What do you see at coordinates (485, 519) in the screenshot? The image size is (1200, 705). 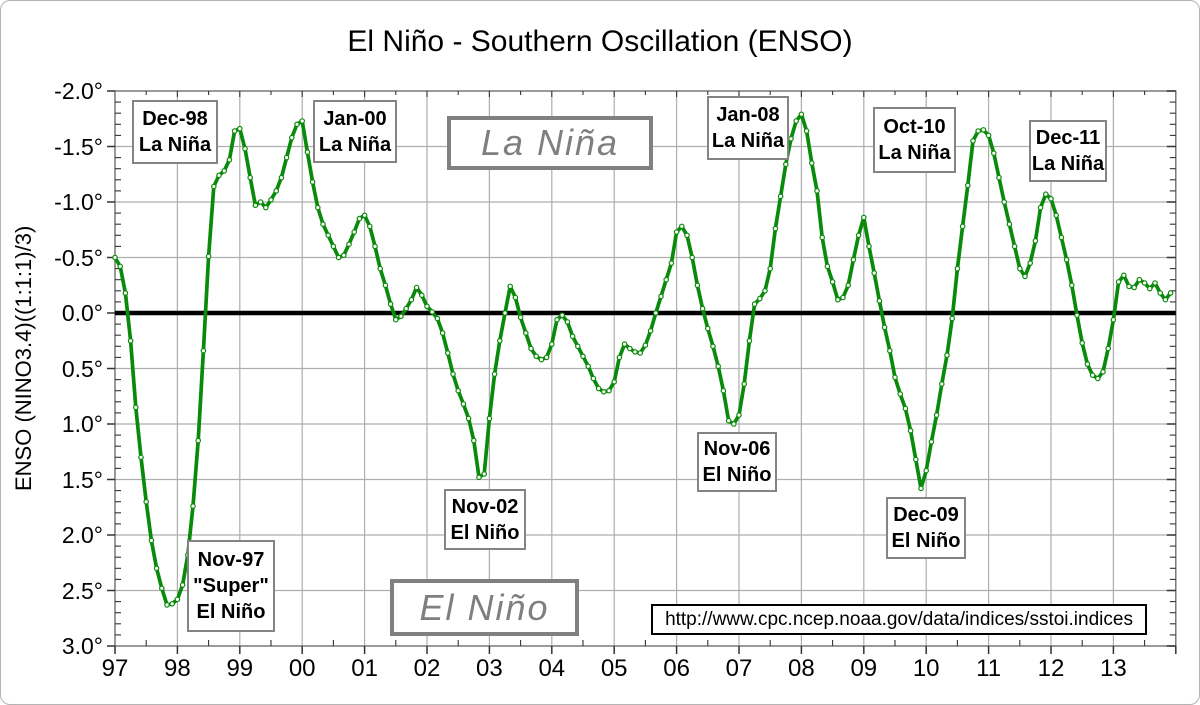 I see `annotation-box-nov02: Nov-02 El Niño` at bounding box center [485, 519].